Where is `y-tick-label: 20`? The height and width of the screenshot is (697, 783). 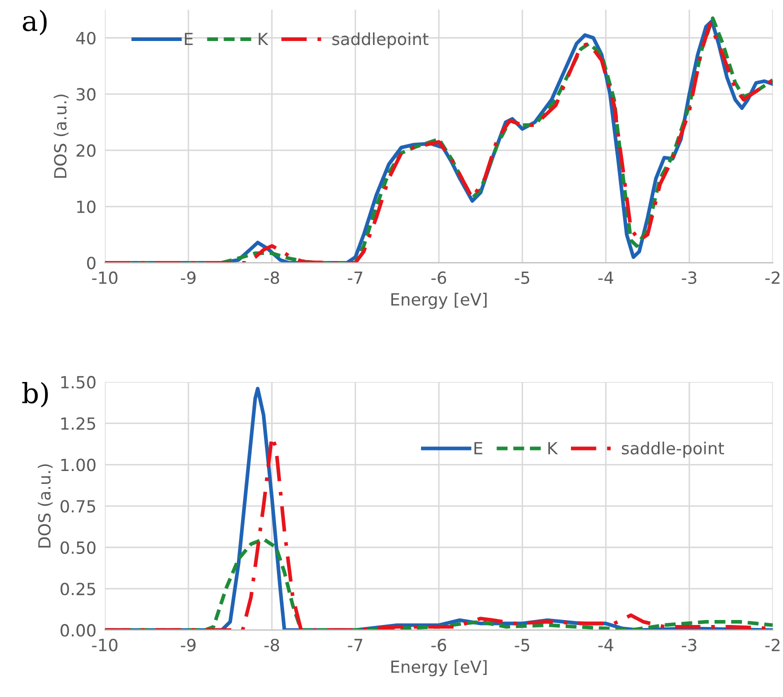 y-tick-label: 20 is located at coordinates (86, 150).